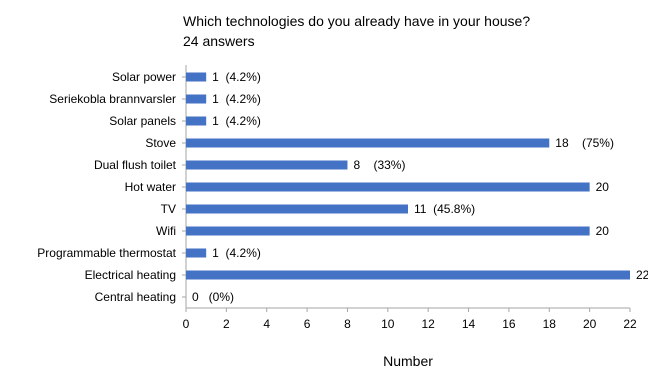  Describe the element at coordinates (135, 297) in the screenshot. I see `category-label: Central heating` at that location.